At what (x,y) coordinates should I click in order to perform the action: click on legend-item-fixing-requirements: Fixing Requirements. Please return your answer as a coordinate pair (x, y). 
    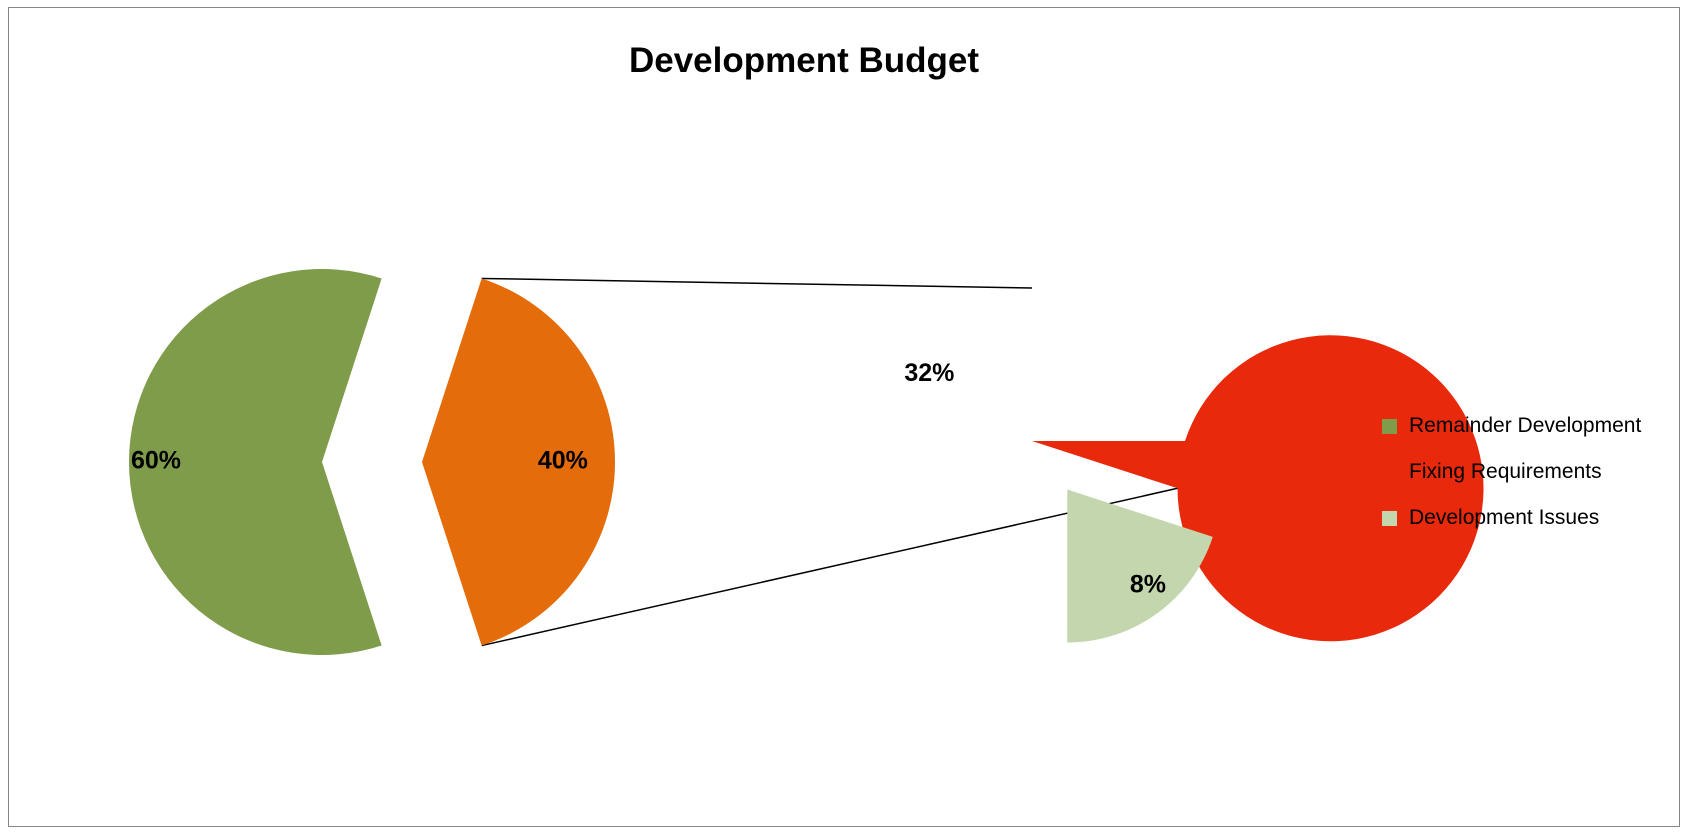
    Looking at the image, I should click on (1511, 472).